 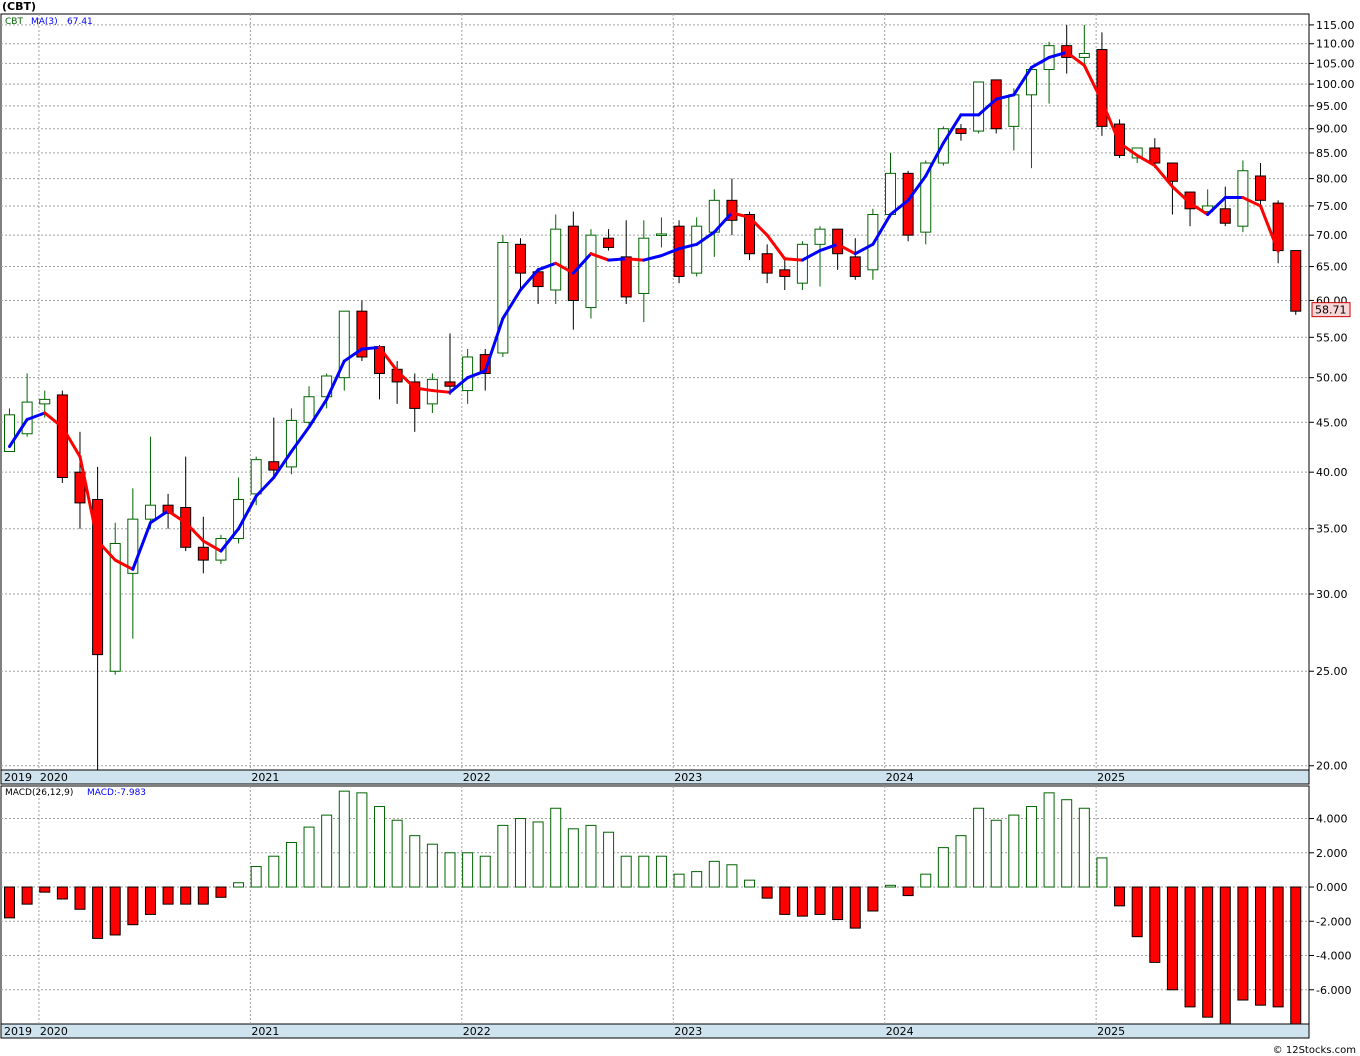 What do you see at coordinates (80, 22) in the screenshot?
I see `legend-ma-value: 67.41` at bounding box center [80, 22].